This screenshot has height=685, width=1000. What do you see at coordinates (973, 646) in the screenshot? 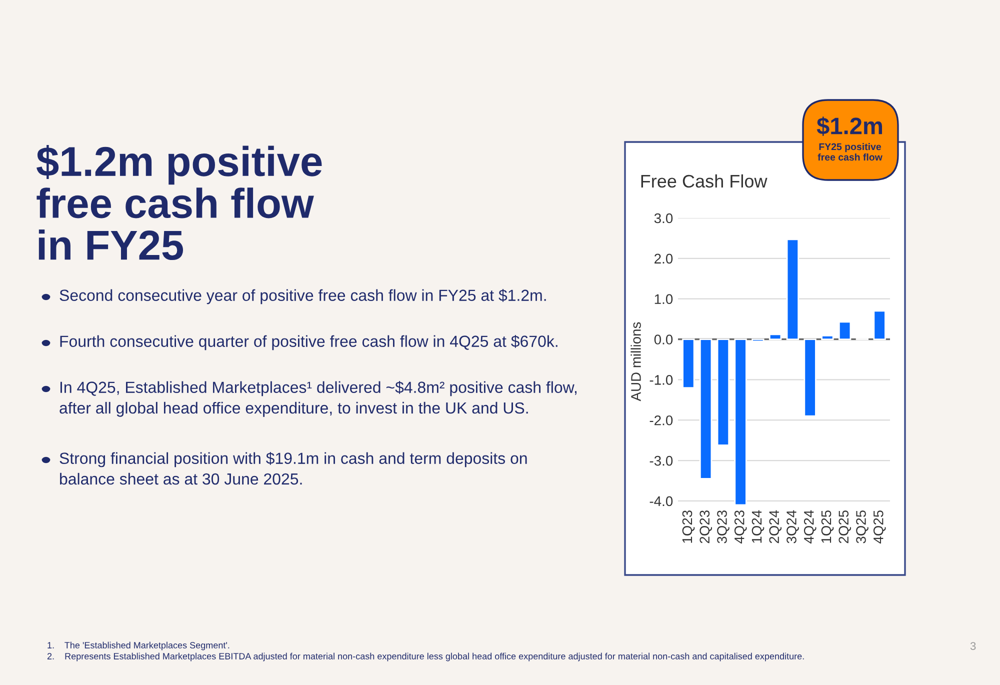
I see `text: 3` at bounding box center [973, 646].